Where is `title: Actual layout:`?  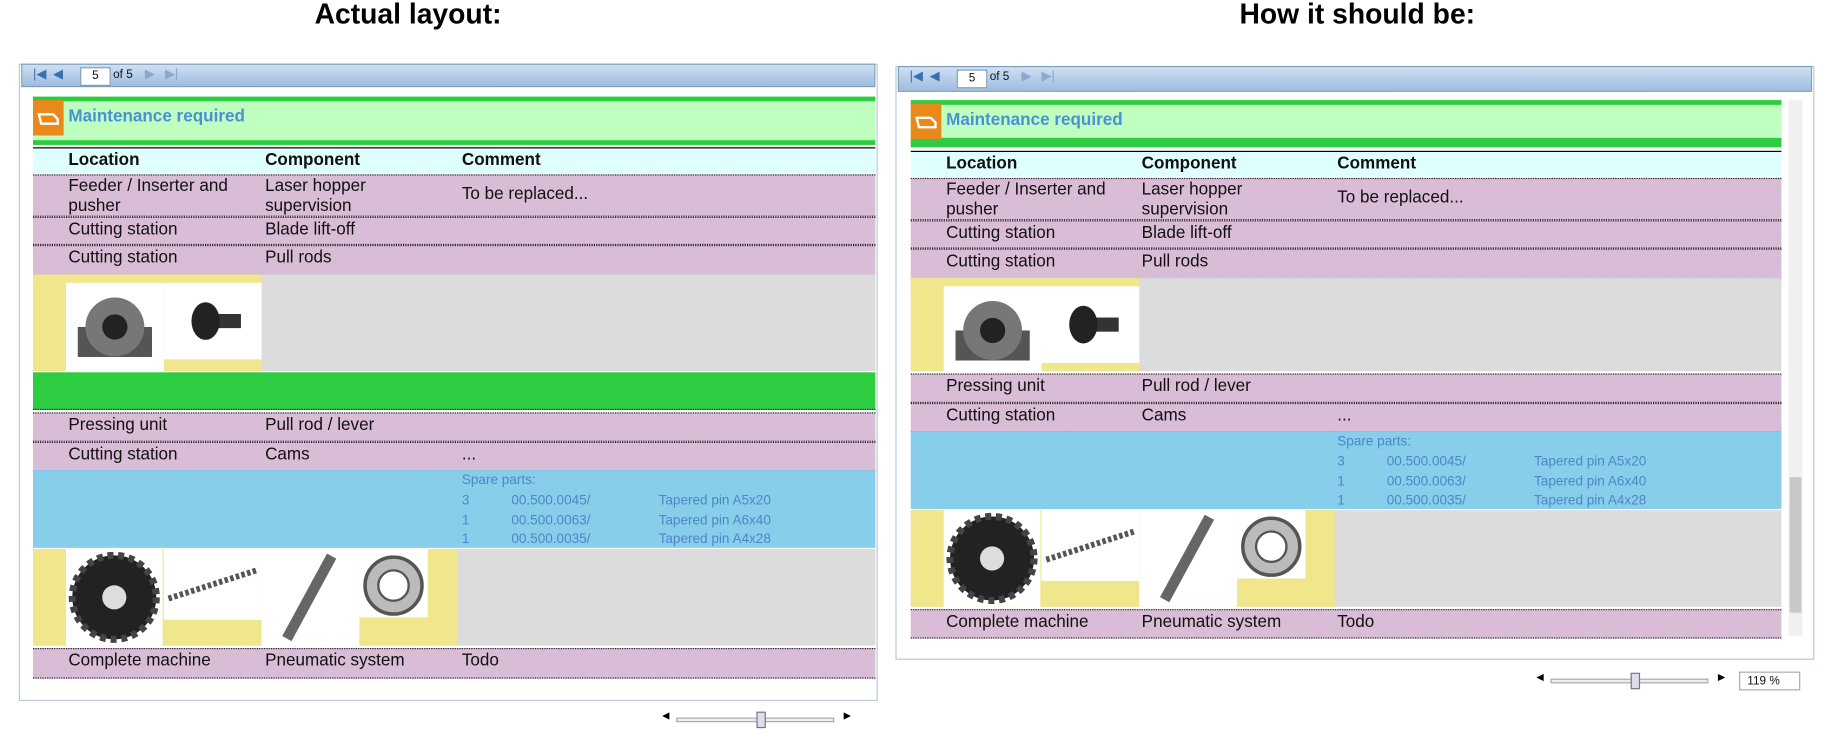 title: Actual layout: is located at coordinates (408, 15).